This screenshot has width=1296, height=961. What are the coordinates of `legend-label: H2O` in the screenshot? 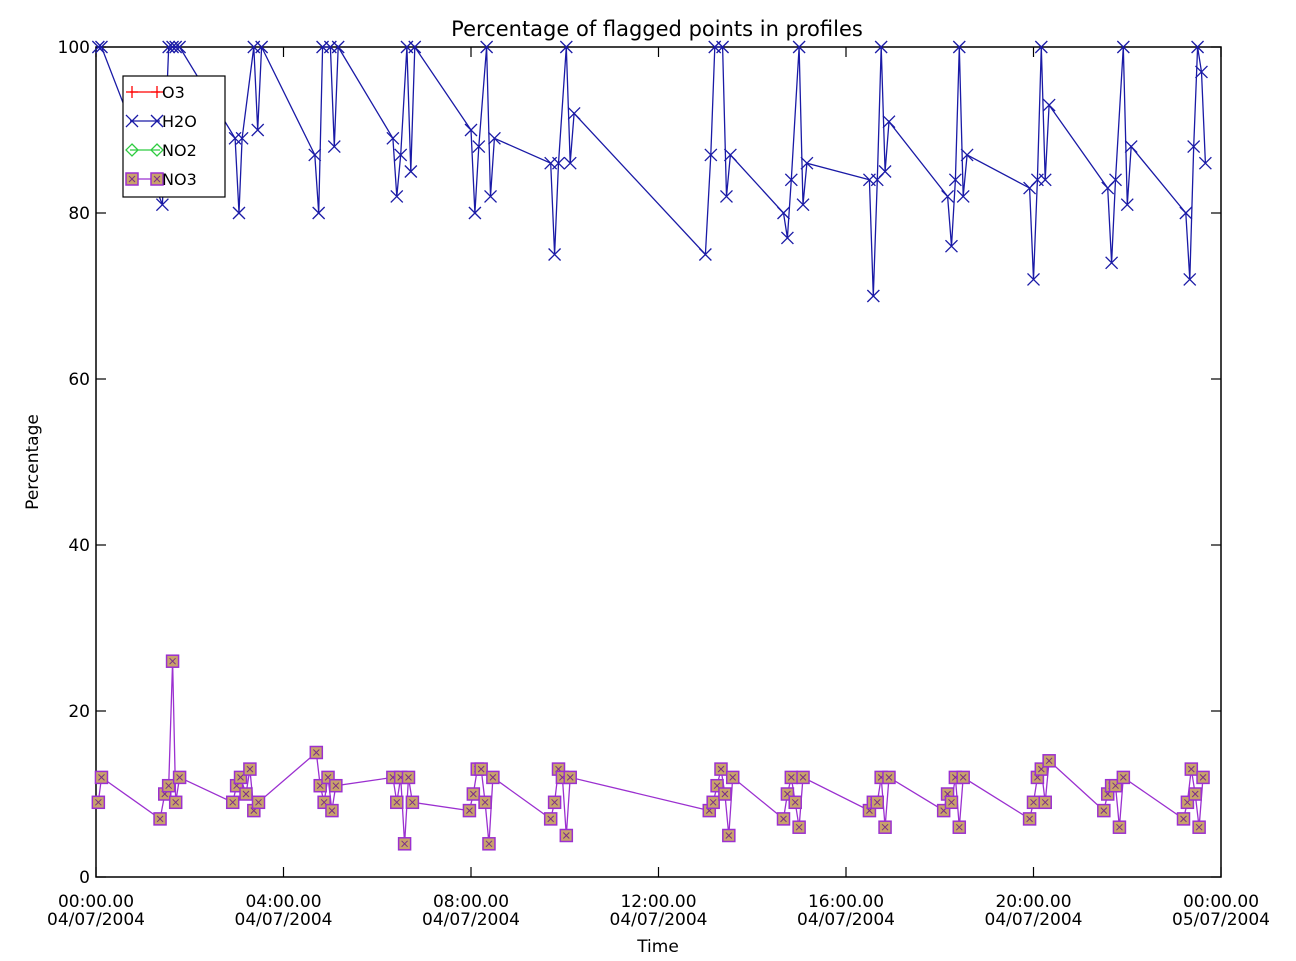 It's located at (179, 121).